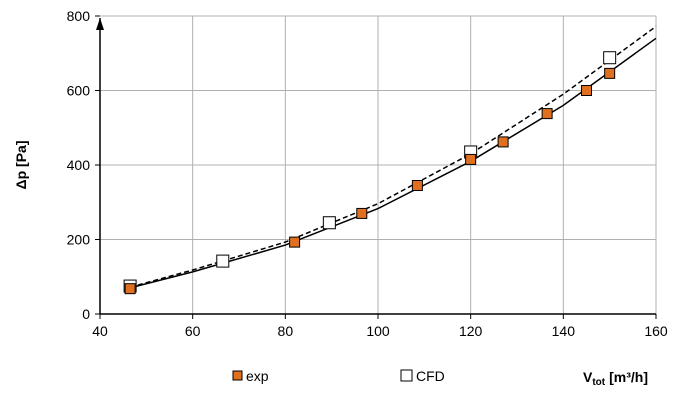  I want to click on y-tick-label: 400, so click(79, 165).